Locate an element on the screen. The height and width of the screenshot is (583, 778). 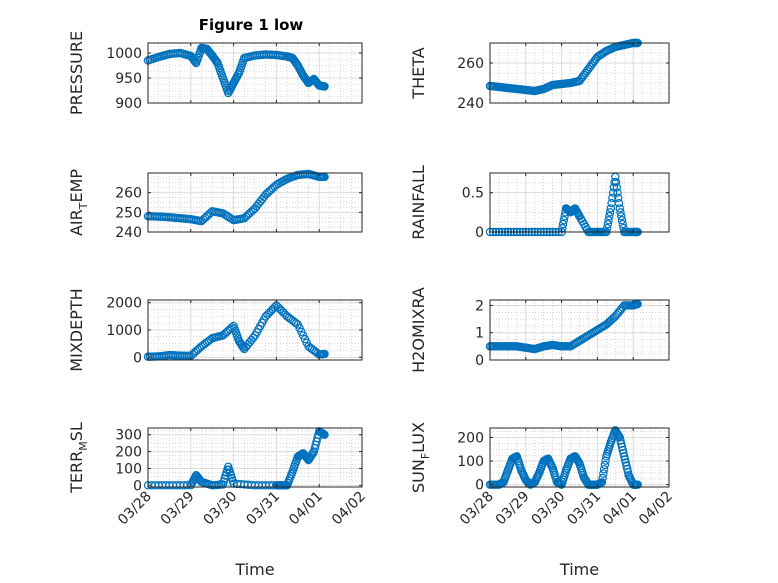
y-tick-label: 240 is located at coordinates (470, 104).